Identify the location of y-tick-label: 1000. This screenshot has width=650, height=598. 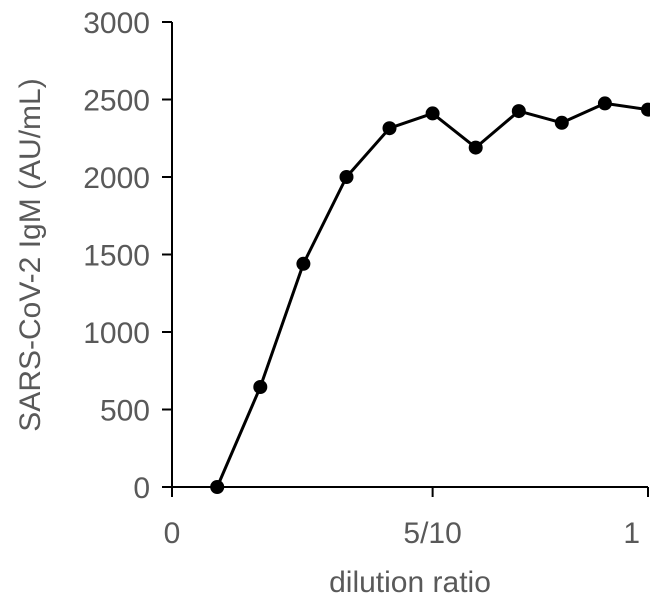
(116, 333).